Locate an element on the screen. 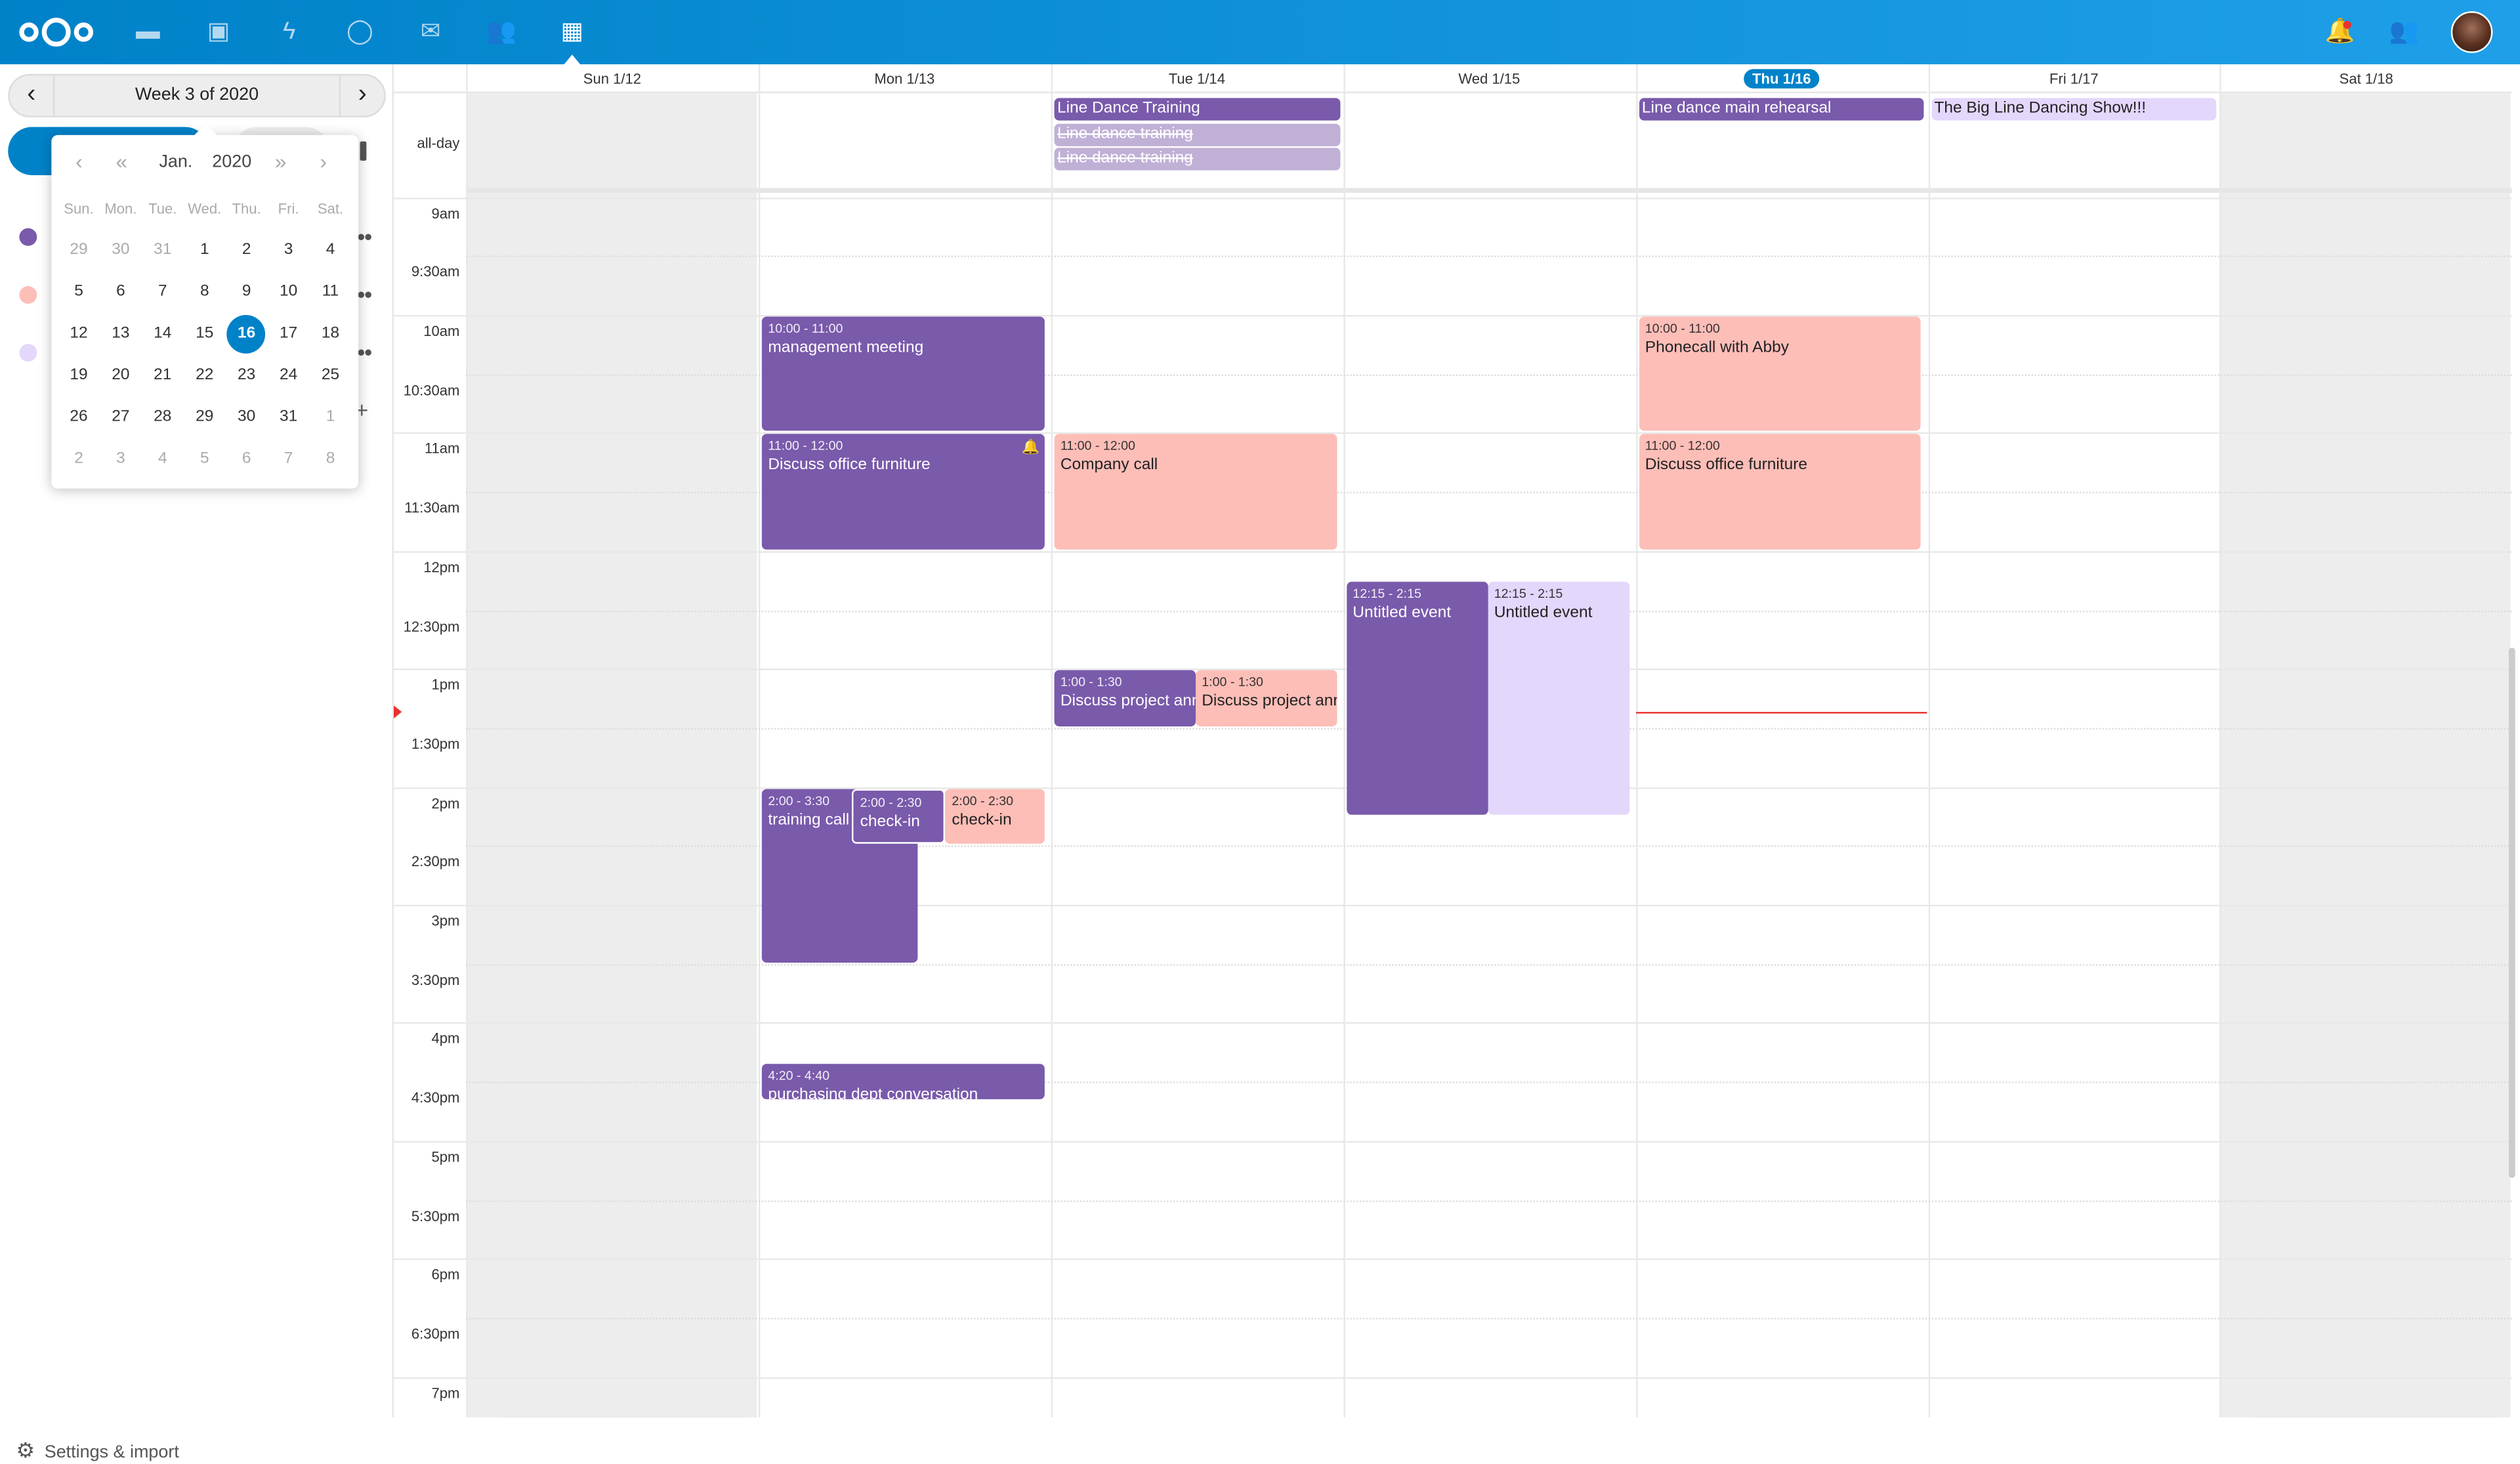 The width and height of the screenshot is (2520, 1464). corner-header is located at coordinates (430, 79).